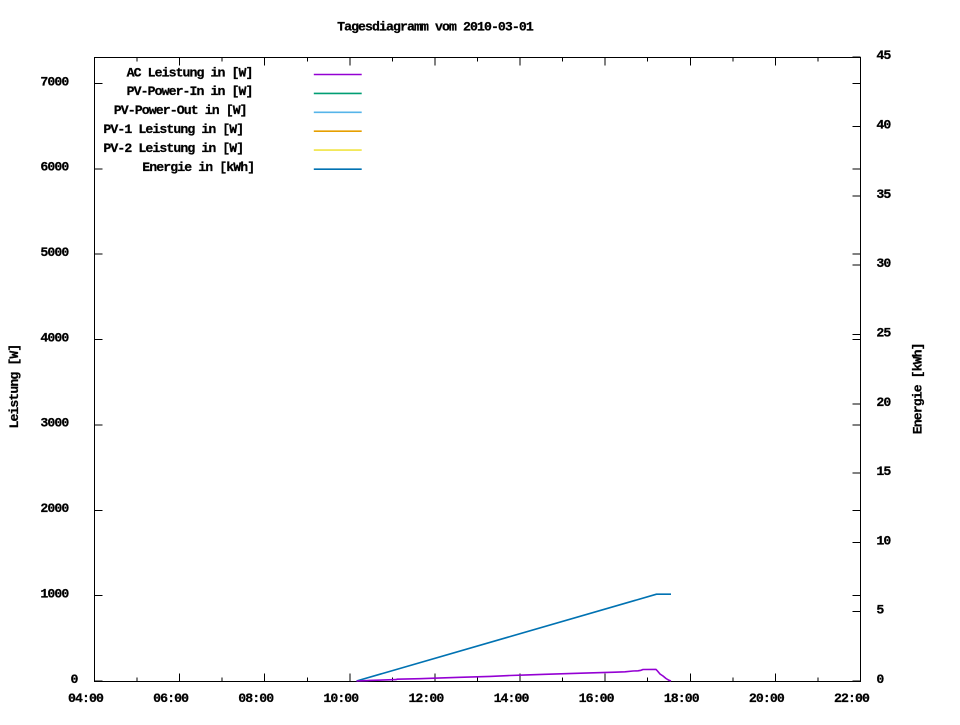  Describe the element at coordinates (54, 423) in the screenshot. I see `svg-text: 3000` at that location.